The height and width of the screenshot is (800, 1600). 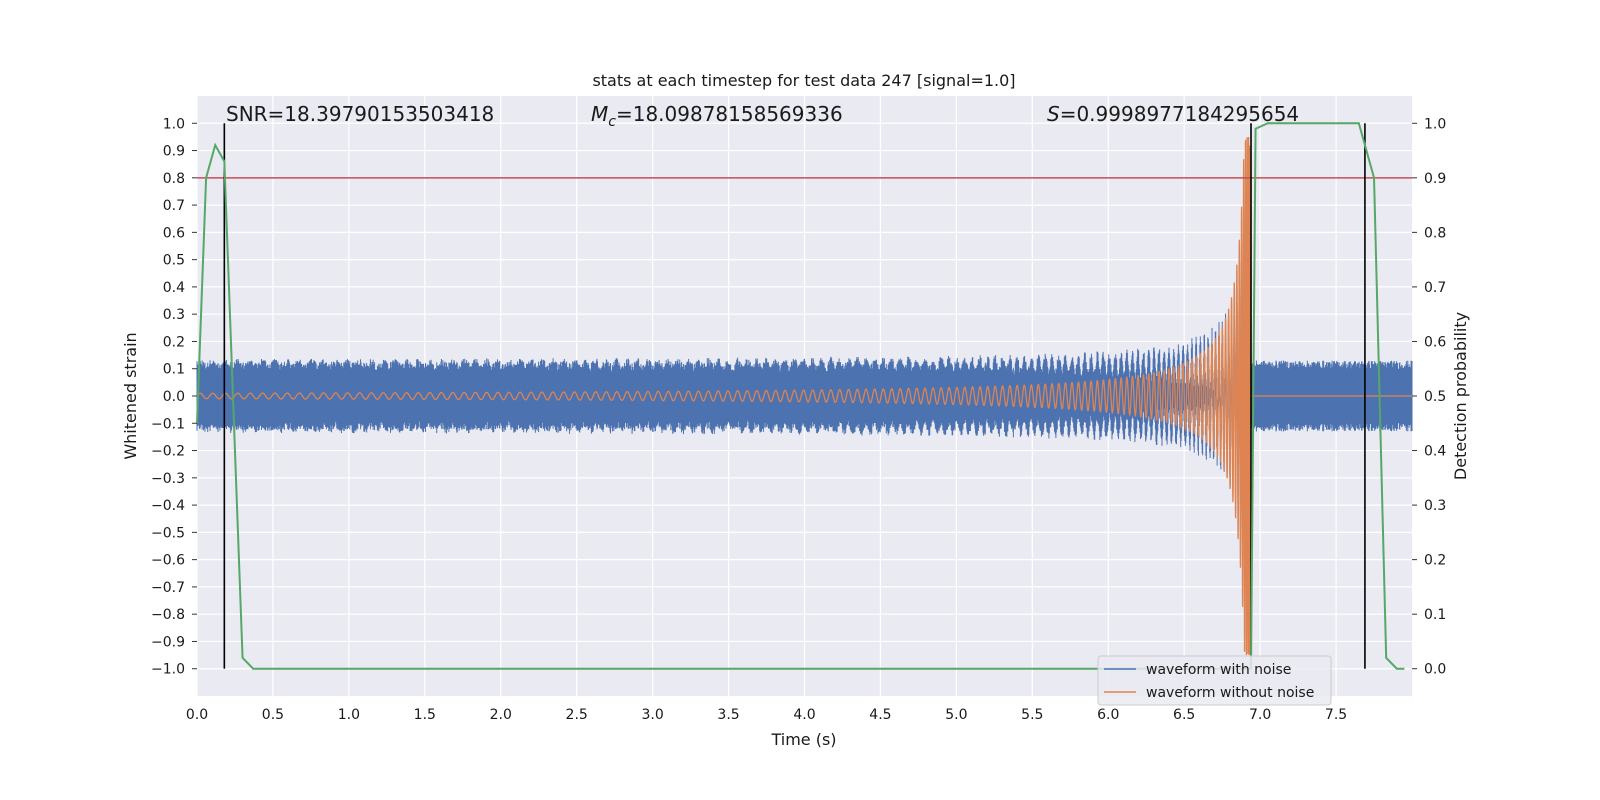 I want to click on y-tick-label: 0.1, so click(x=174, y=370).